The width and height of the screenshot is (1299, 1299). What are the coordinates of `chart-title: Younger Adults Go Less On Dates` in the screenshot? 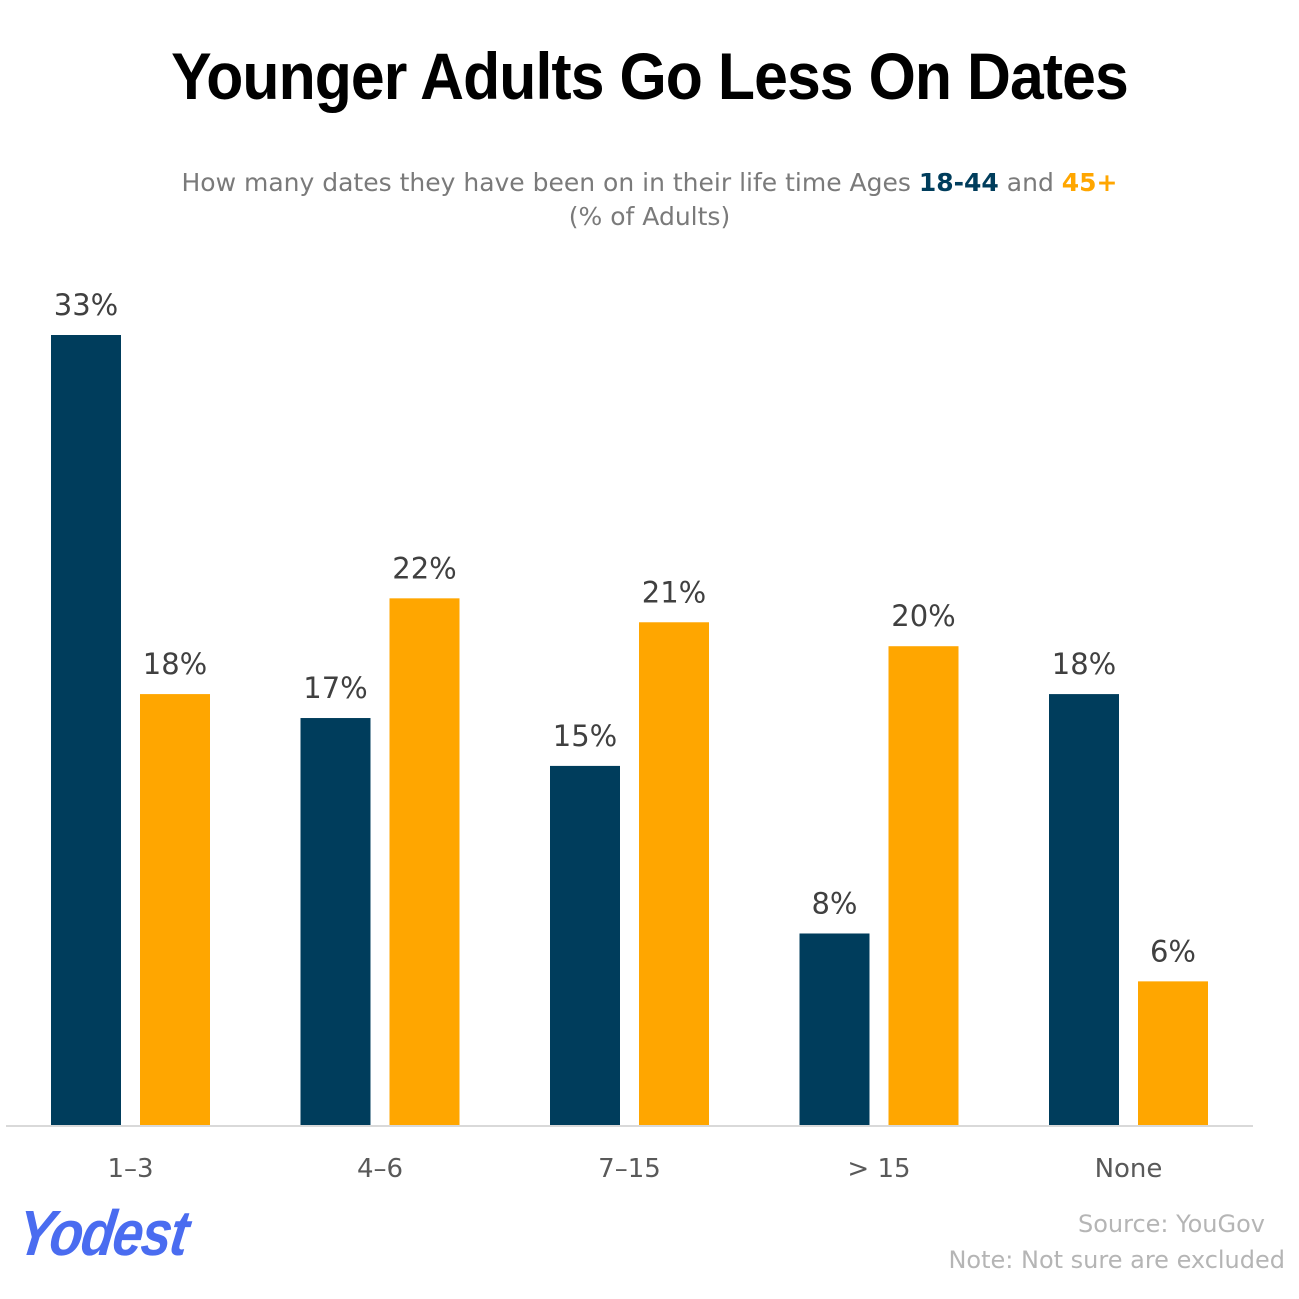 It's located at (650, 76).